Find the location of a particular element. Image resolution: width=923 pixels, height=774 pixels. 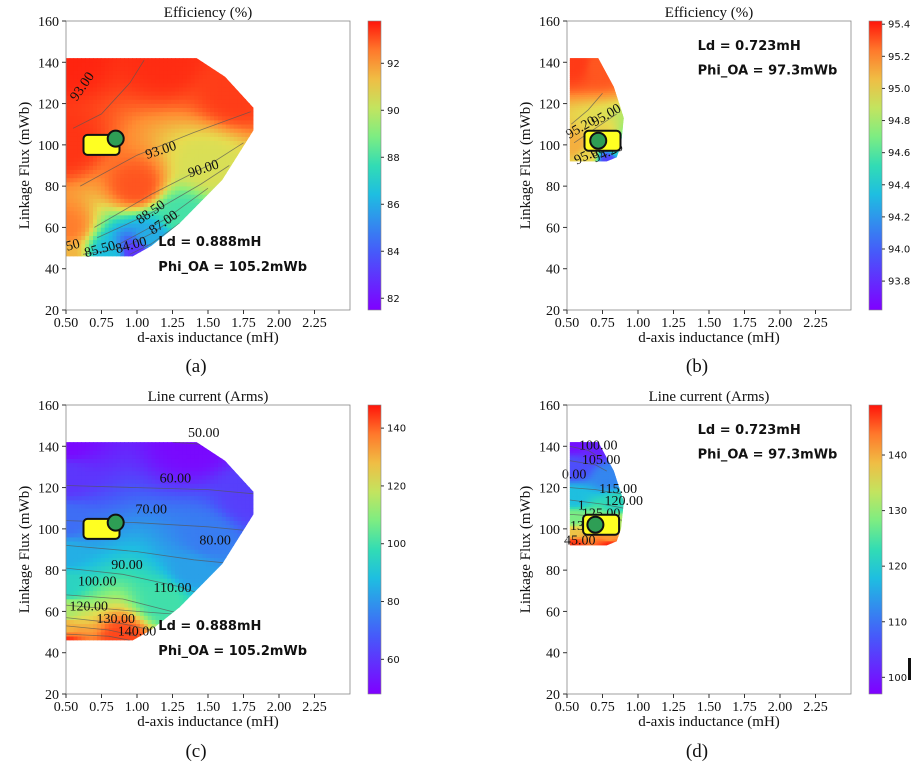

phi-annotation: Phi_OA = 105.2mWb is located at coordinates (232, 267).